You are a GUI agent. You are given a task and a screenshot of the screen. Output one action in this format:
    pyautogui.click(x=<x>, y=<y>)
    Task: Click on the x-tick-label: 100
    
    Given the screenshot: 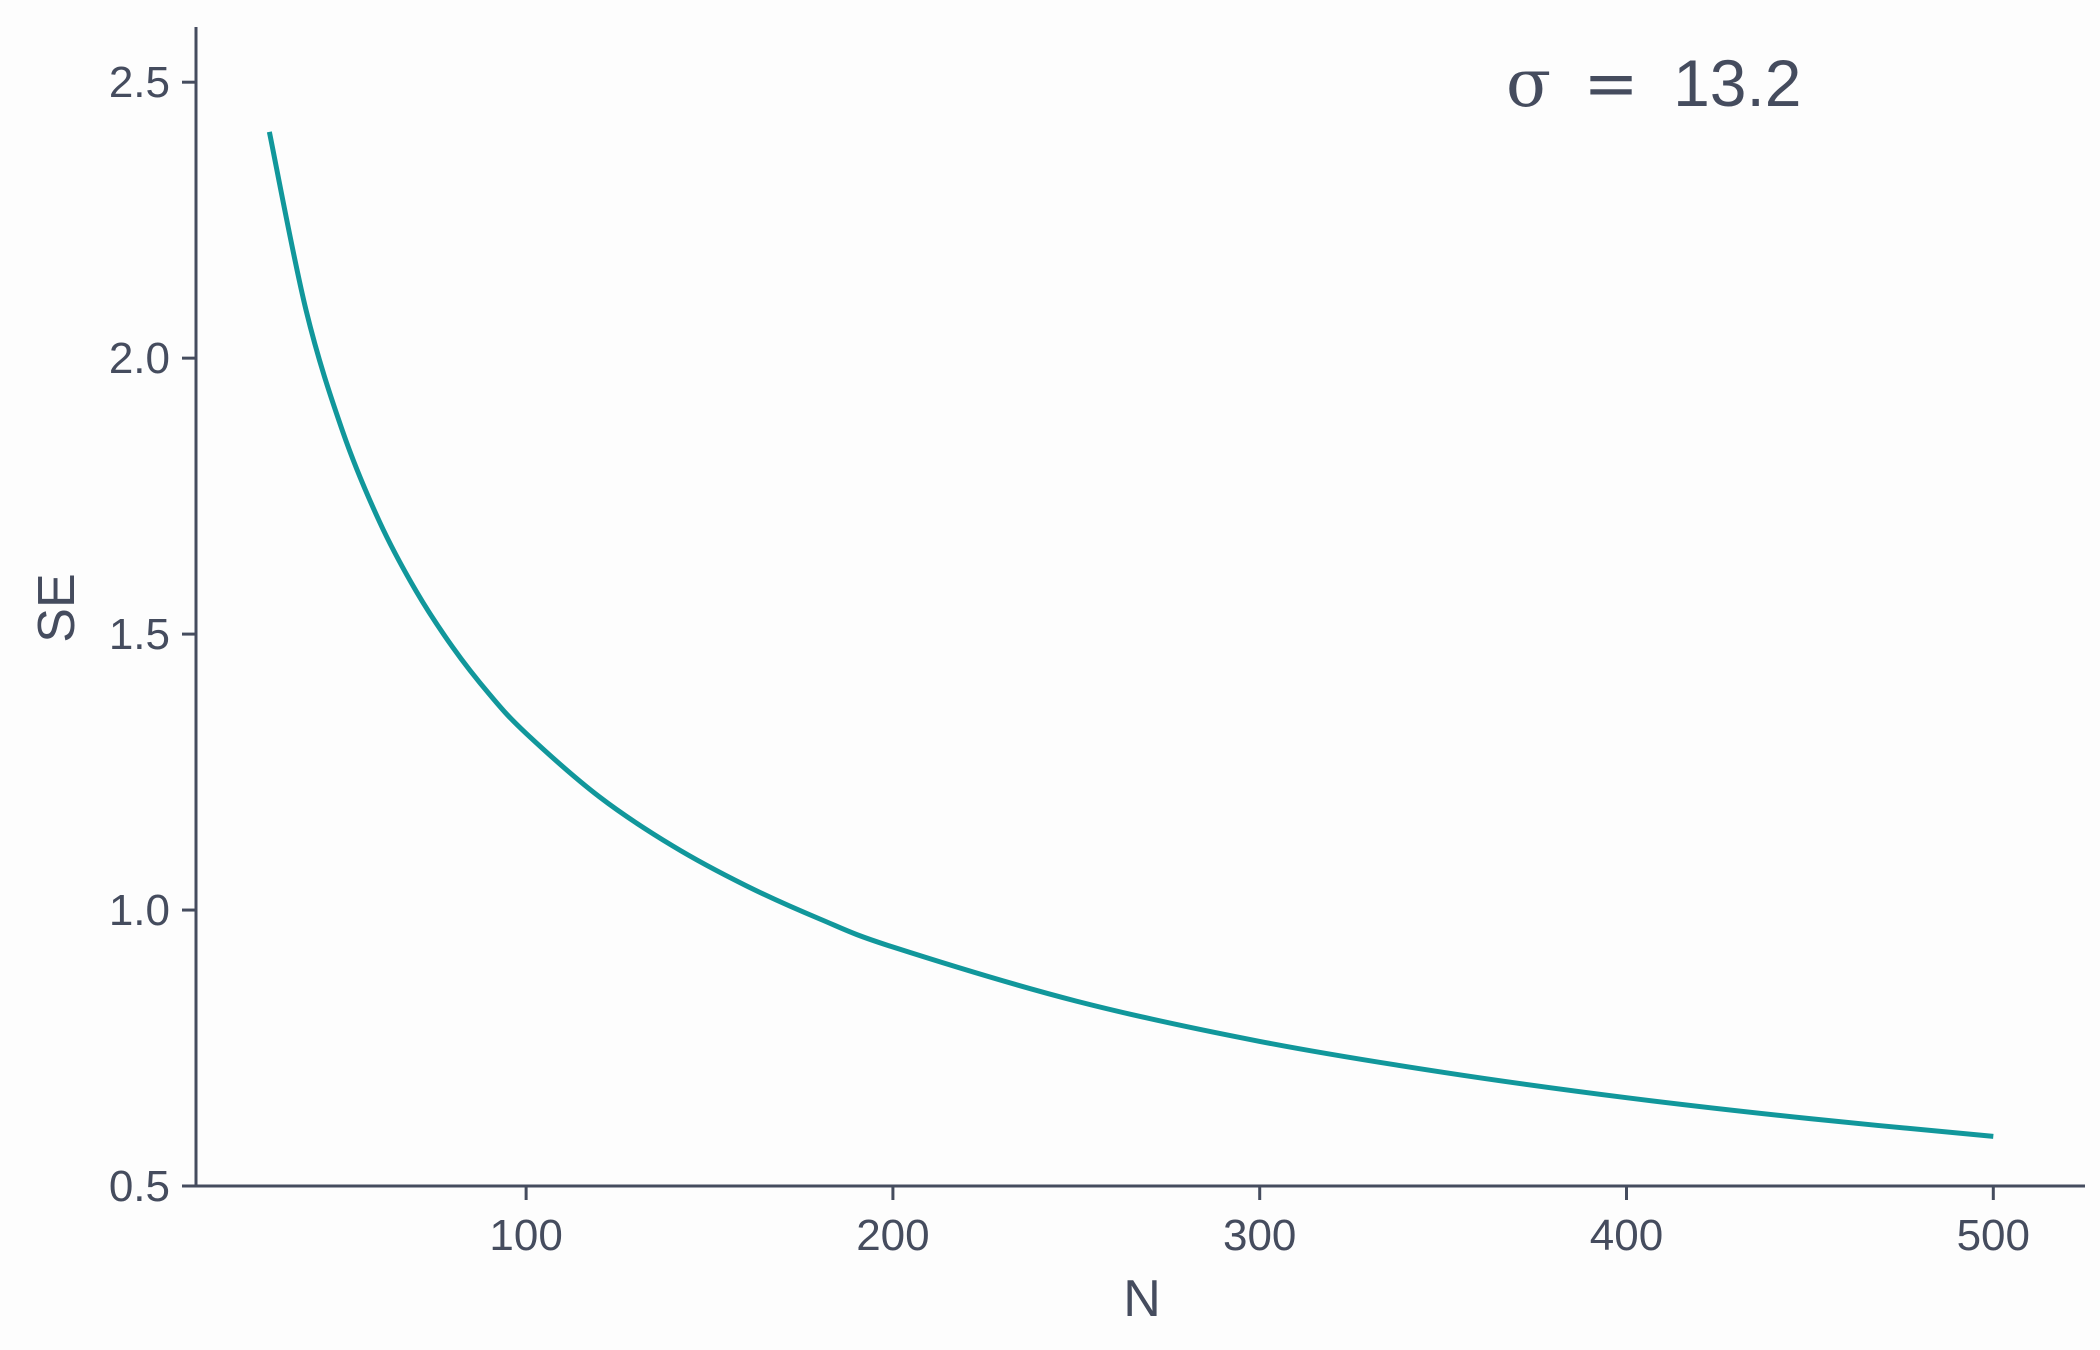 What is the action you would take?
    pyautogui.click(x=525, y=1235)
    